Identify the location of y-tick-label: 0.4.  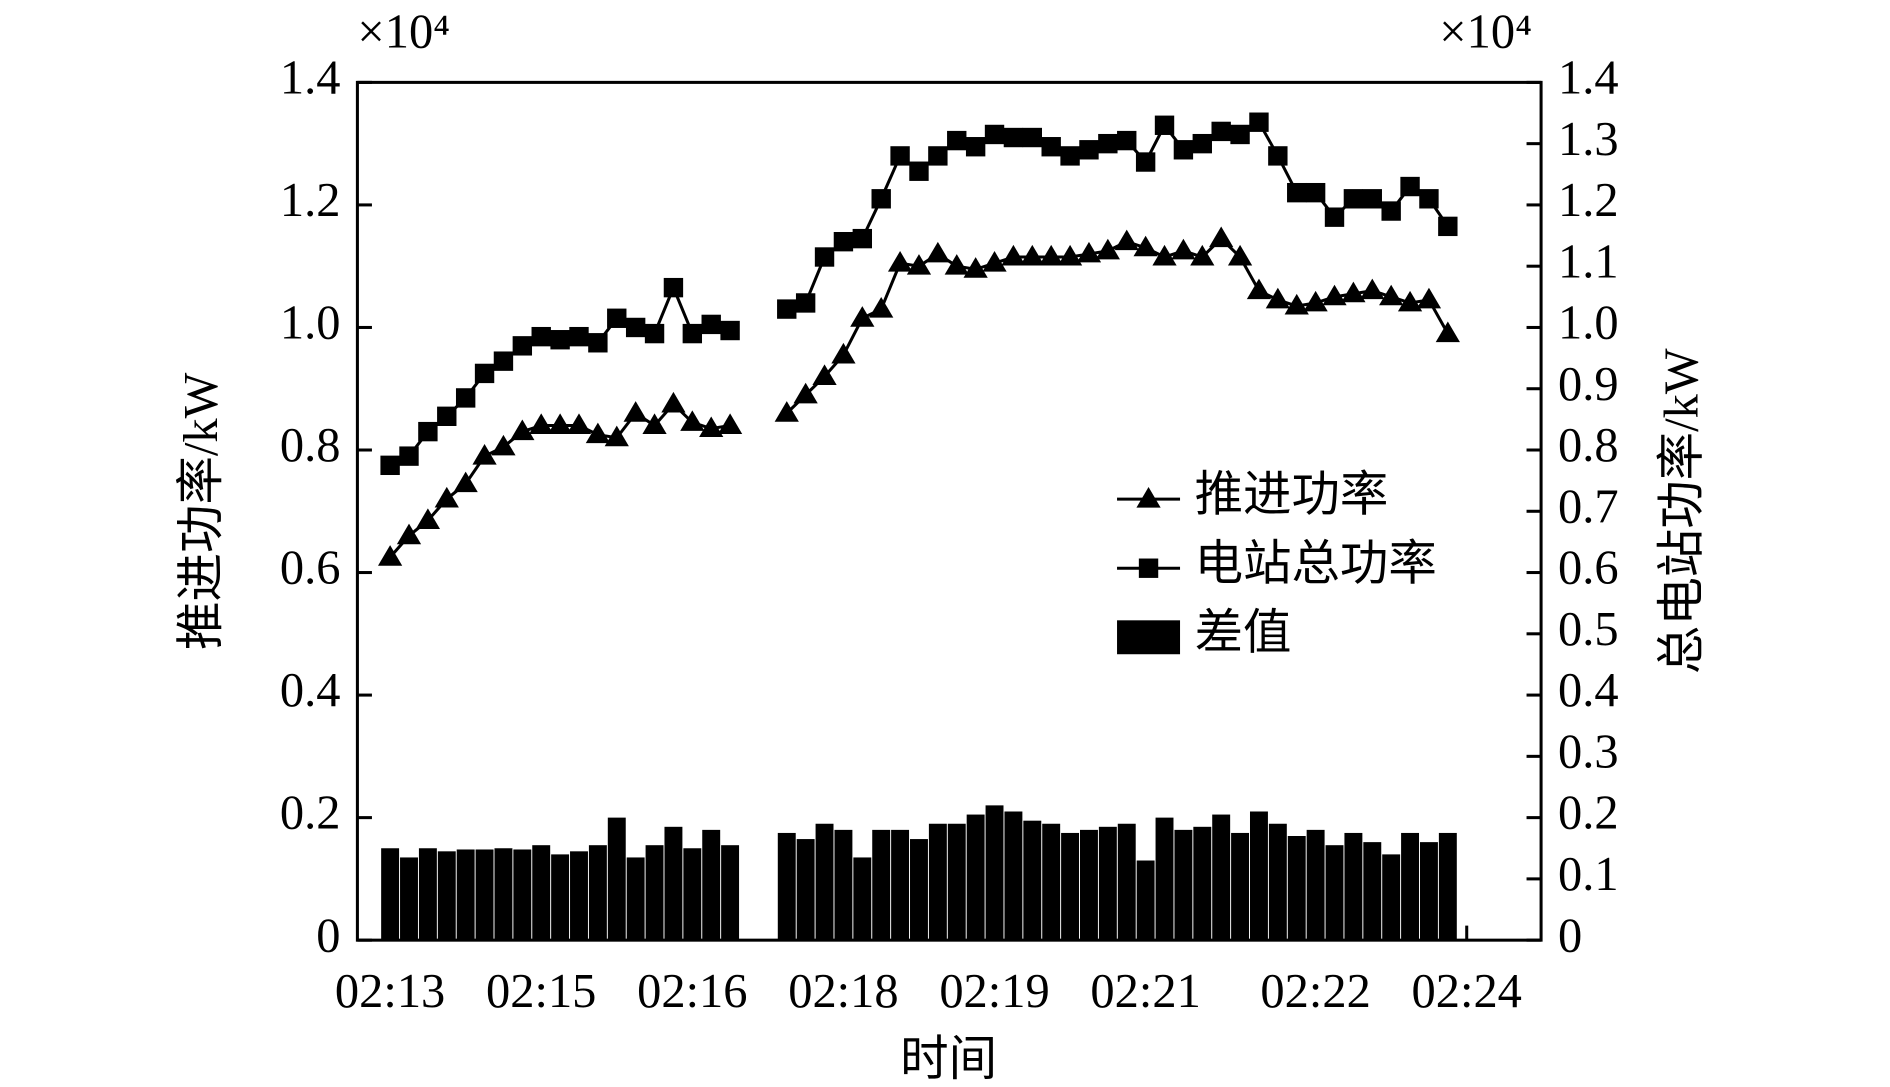
(310, 690).